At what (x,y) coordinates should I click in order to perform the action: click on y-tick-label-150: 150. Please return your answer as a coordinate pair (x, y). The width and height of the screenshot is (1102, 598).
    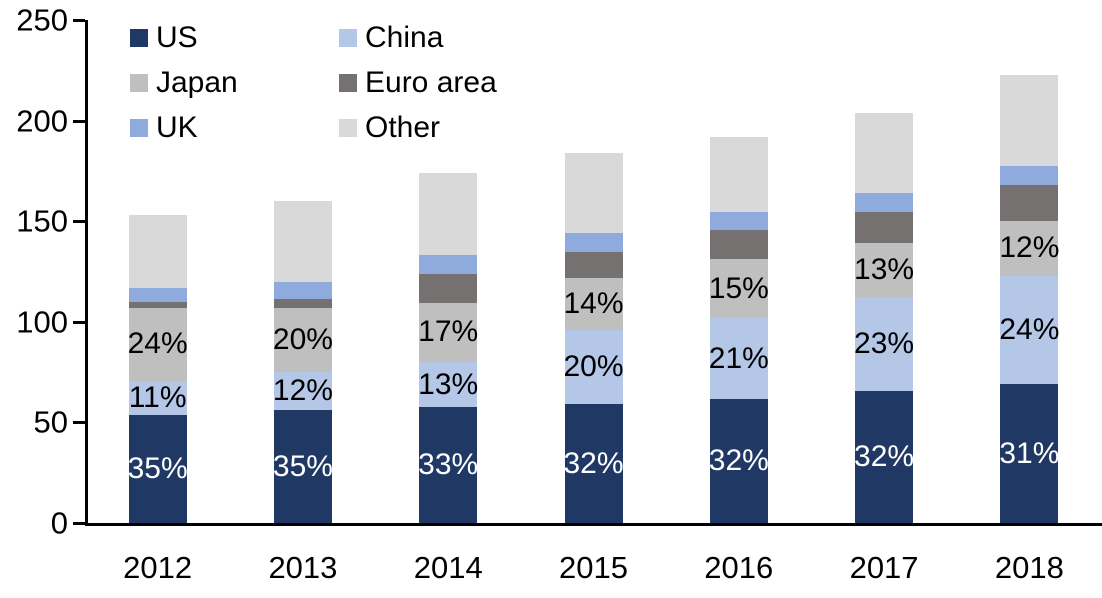
    Looking at the image, I should click on (42, 221).